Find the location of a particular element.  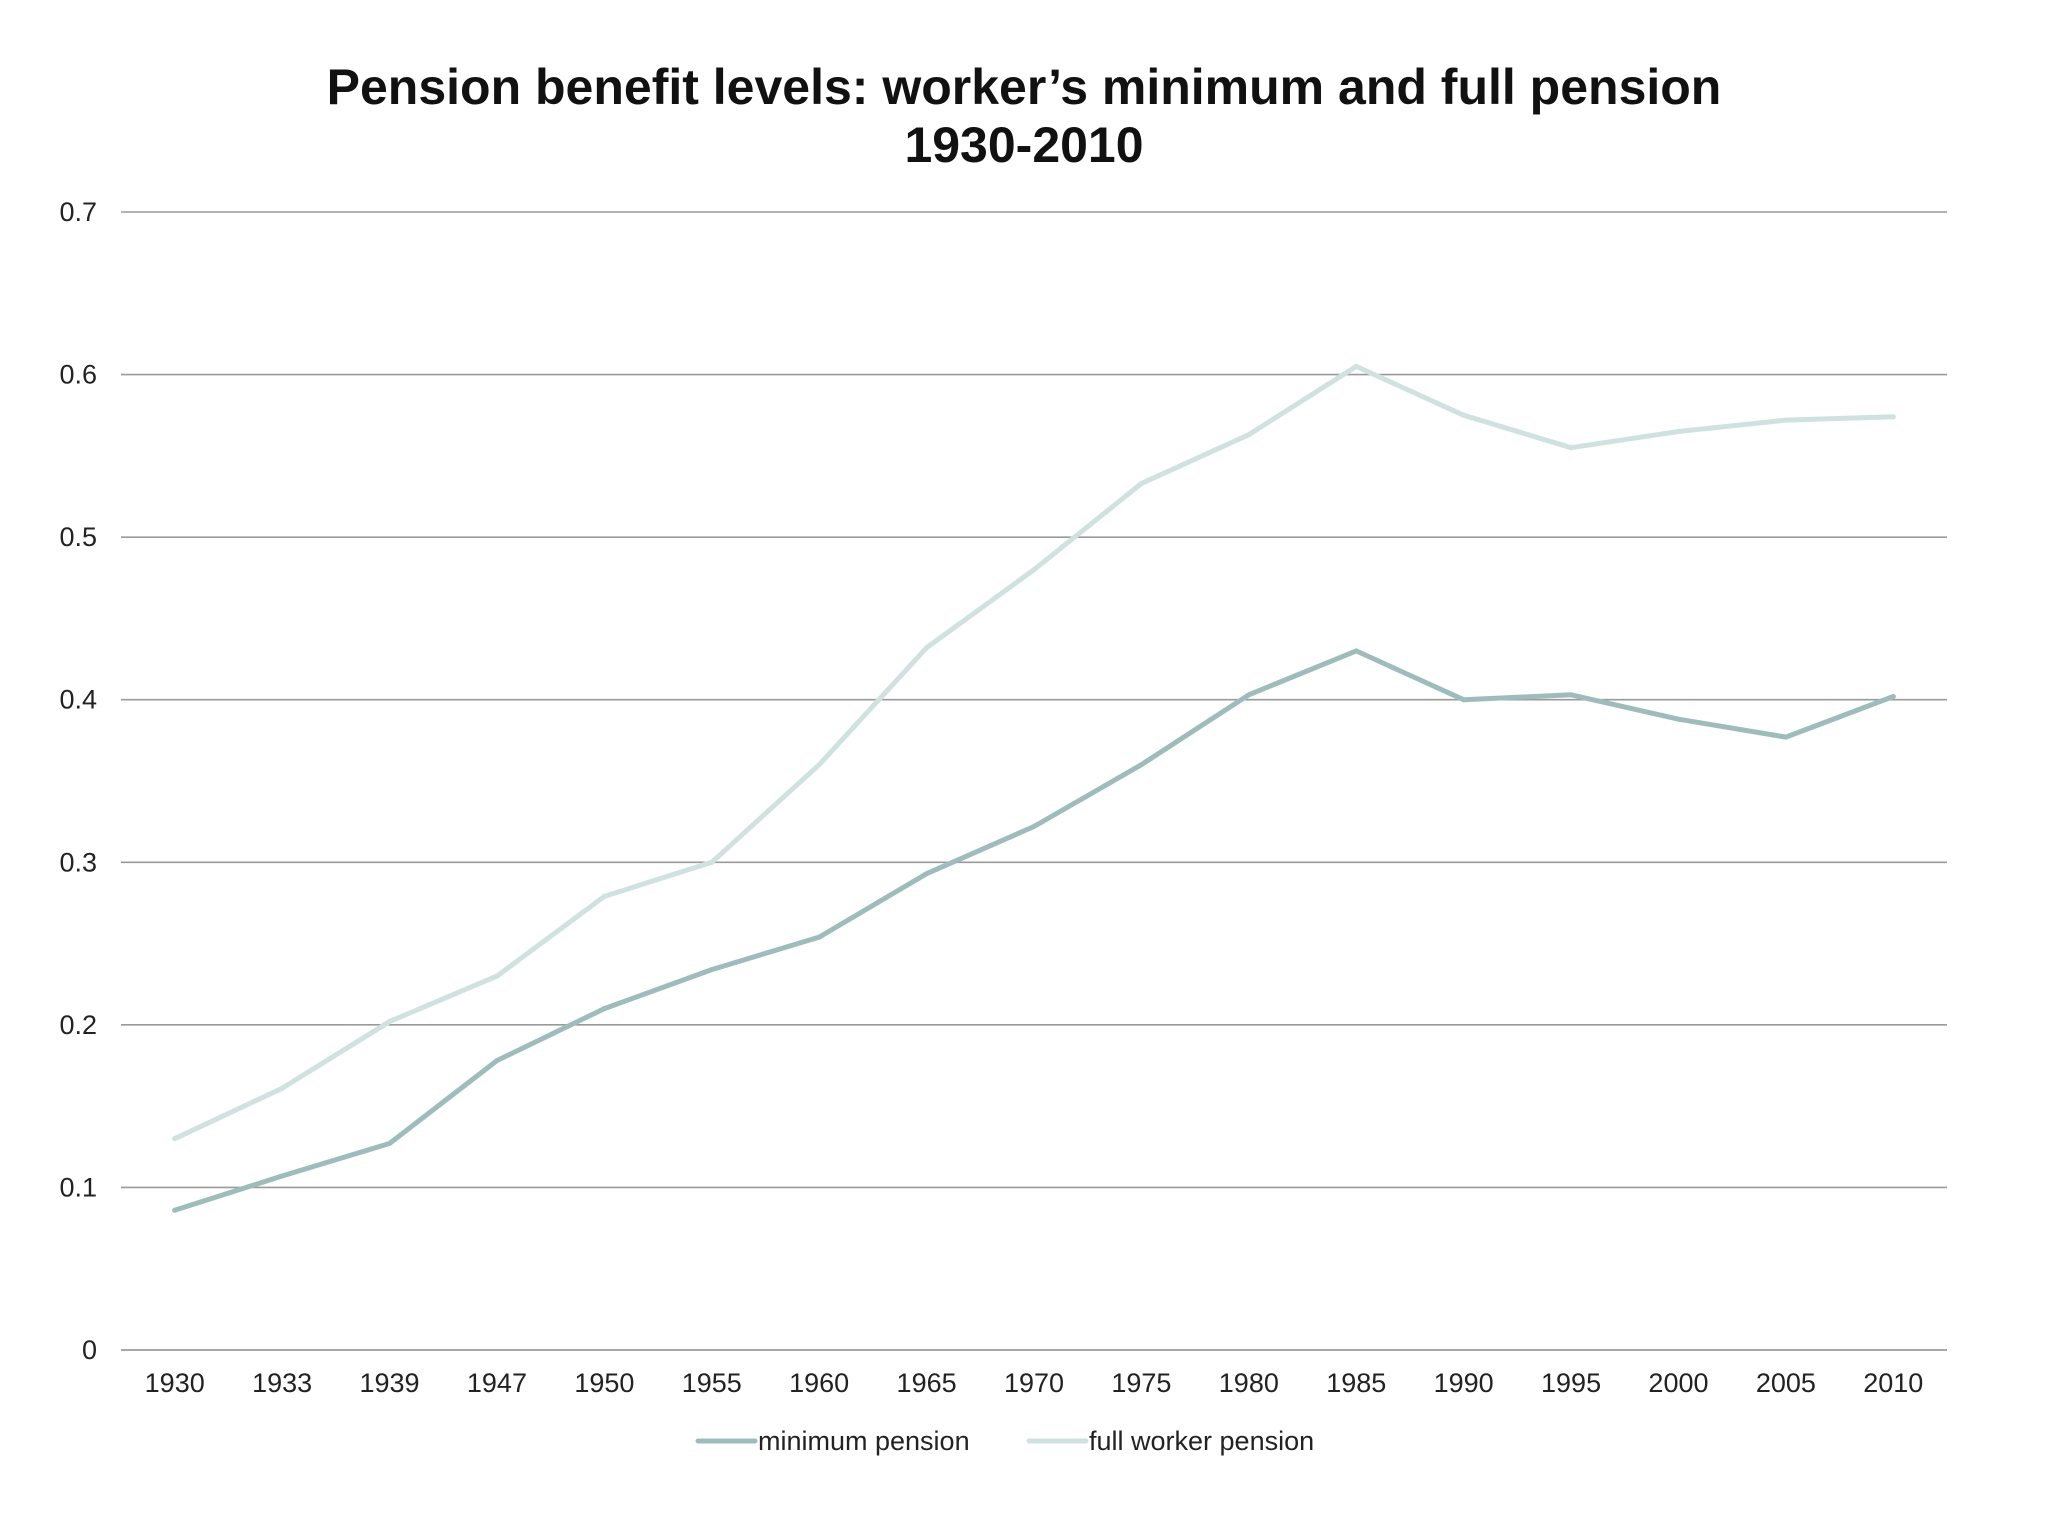

y-tick-label: 0.6 is located at coordinates (78, 375).